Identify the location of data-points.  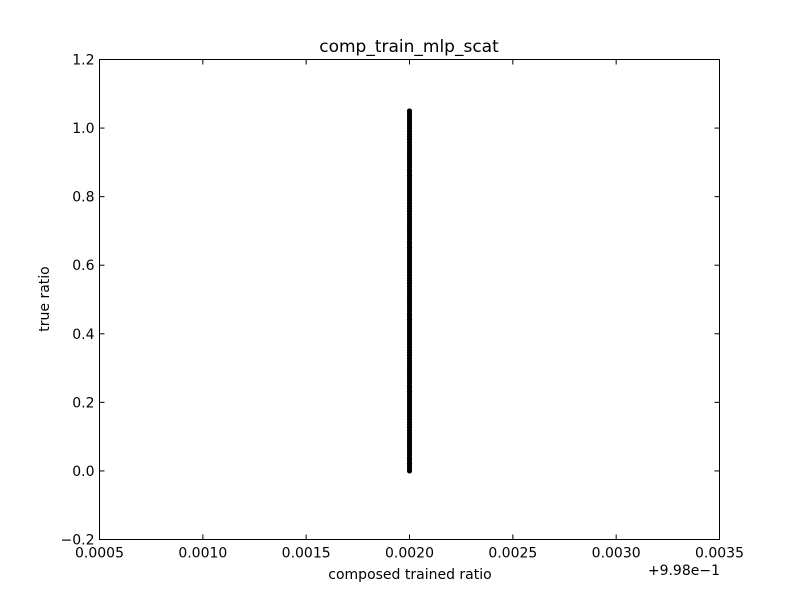
(409, 291).